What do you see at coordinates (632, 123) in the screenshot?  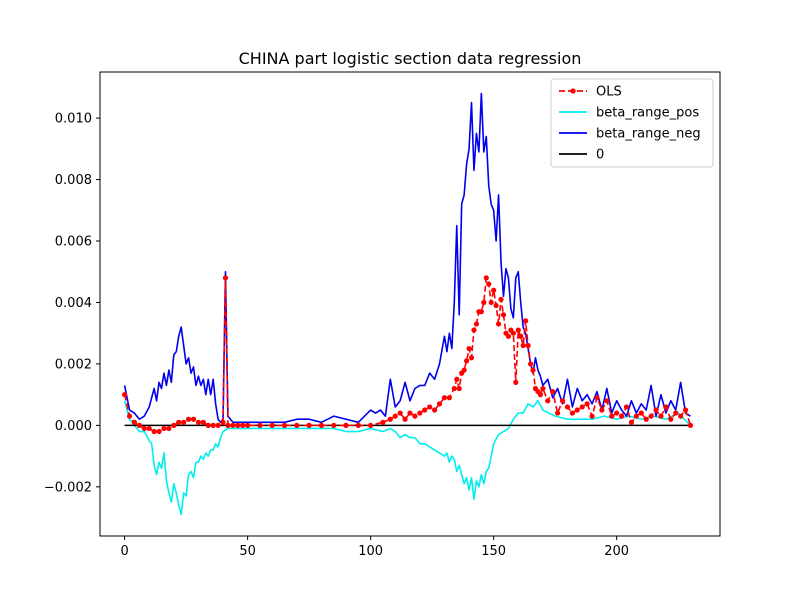 I see `legend: OLS beta_range_pos beta_range_neg 0` at bounding box center [632, 123].